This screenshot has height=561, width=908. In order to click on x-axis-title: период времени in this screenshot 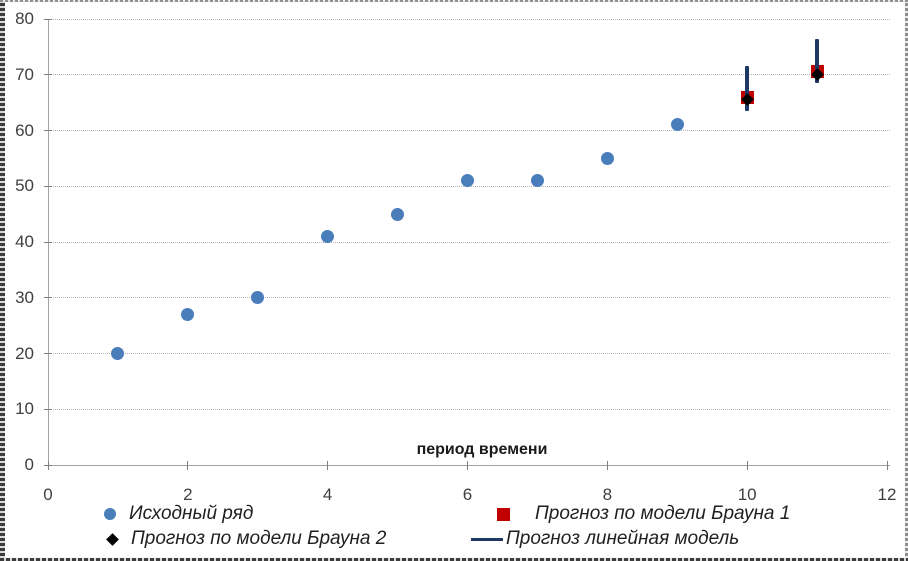, I will do `click(482, 449)`.